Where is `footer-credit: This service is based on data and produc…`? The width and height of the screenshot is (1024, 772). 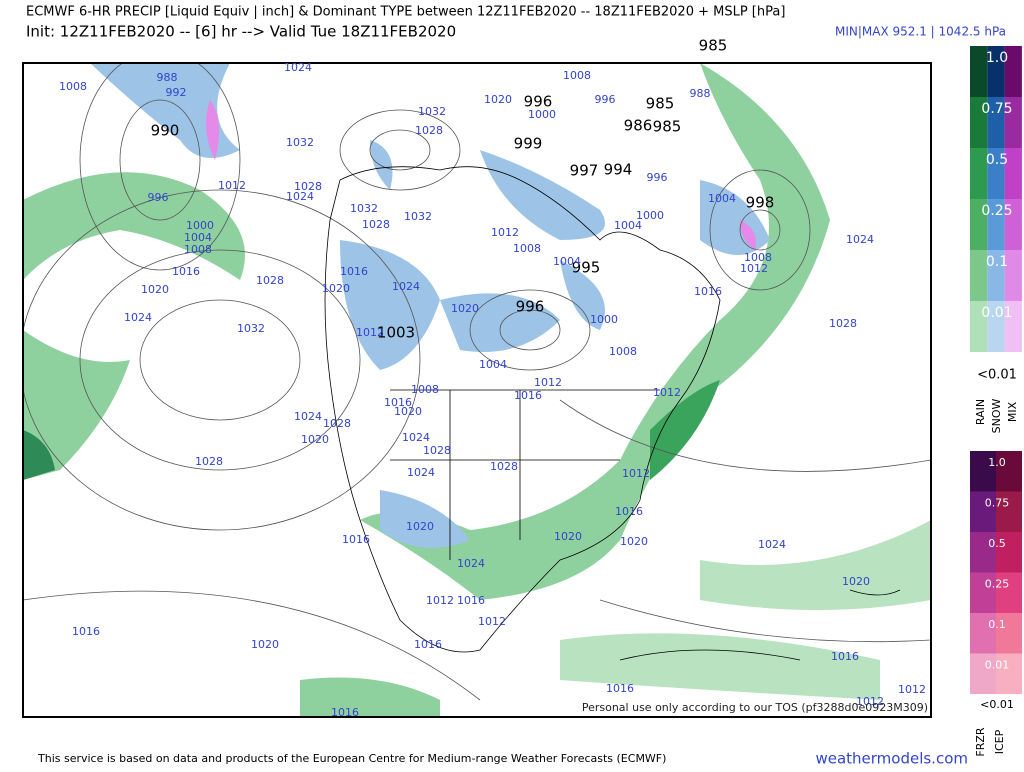
footer-credit: This service is based on data and produc… is located at coordinates (351, 758).